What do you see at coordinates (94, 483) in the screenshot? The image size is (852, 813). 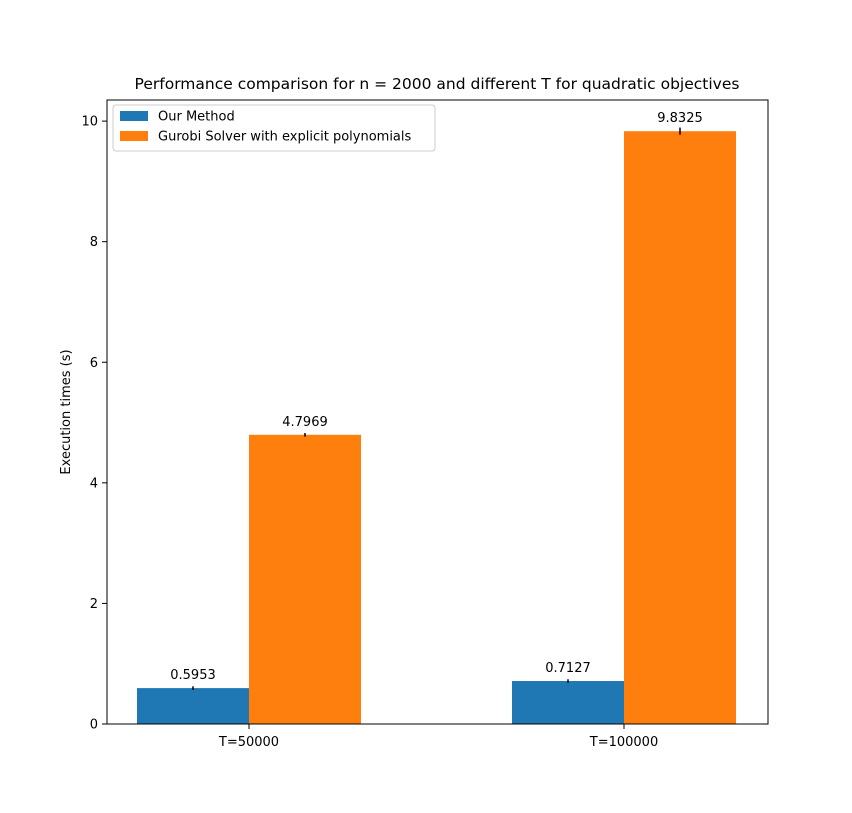 I see `y-tick-label-4: 4` at bounding box center [94, 483].